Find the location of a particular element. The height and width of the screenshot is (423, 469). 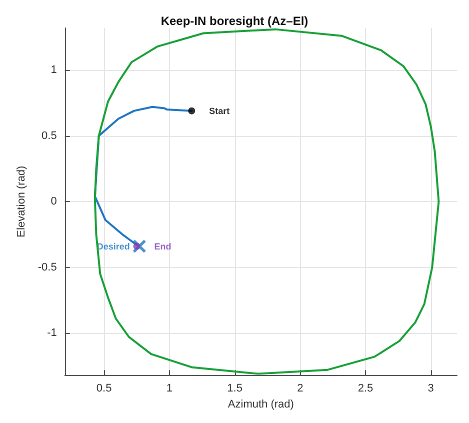

y-tick-label: -1 is located at coordinates (52, 333).